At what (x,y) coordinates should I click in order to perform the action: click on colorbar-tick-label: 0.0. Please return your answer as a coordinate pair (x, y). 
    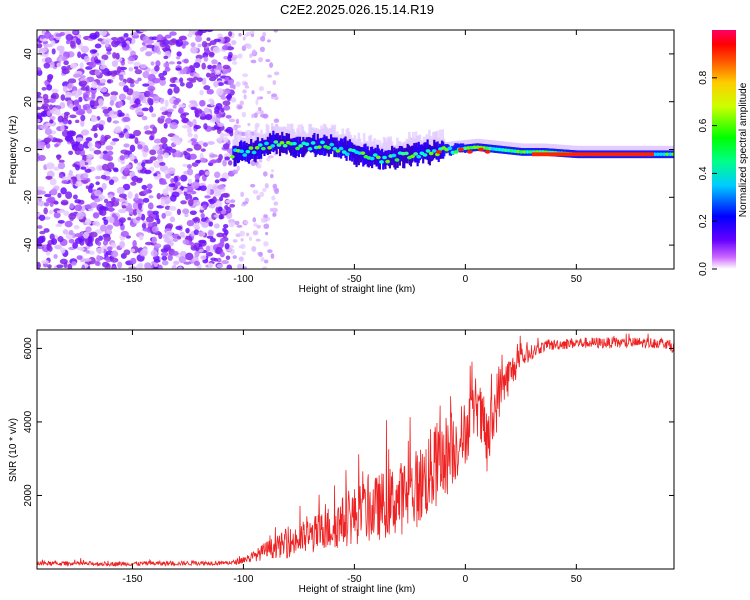
    Looking at the image, I should click on (703, 269).